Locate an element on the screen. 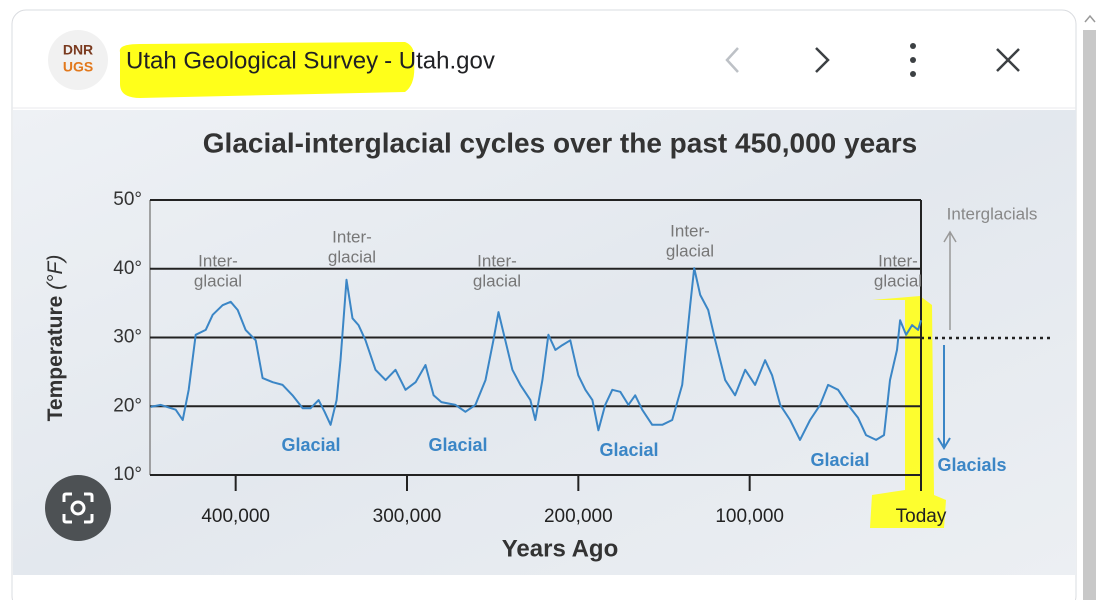 Image resolution: width=1096 pixels, height=600 pixels. y-axis-label-unit: (°F) is located at coordinates (55, 272).